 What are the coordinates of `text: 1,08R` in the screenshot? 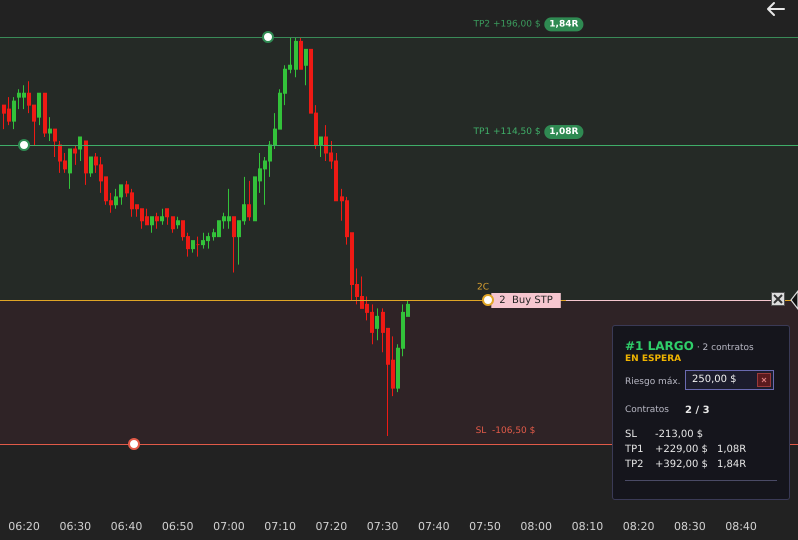 It's located at (732, 449).